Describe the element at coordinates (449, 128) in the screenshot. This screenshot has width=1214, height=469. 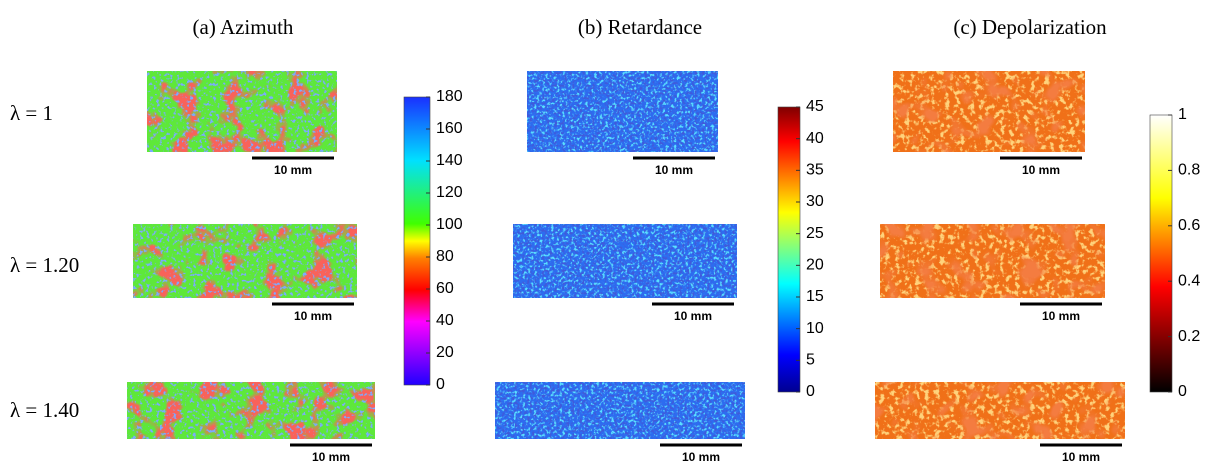
I see `colorbar-tick-label: 160` at that location.